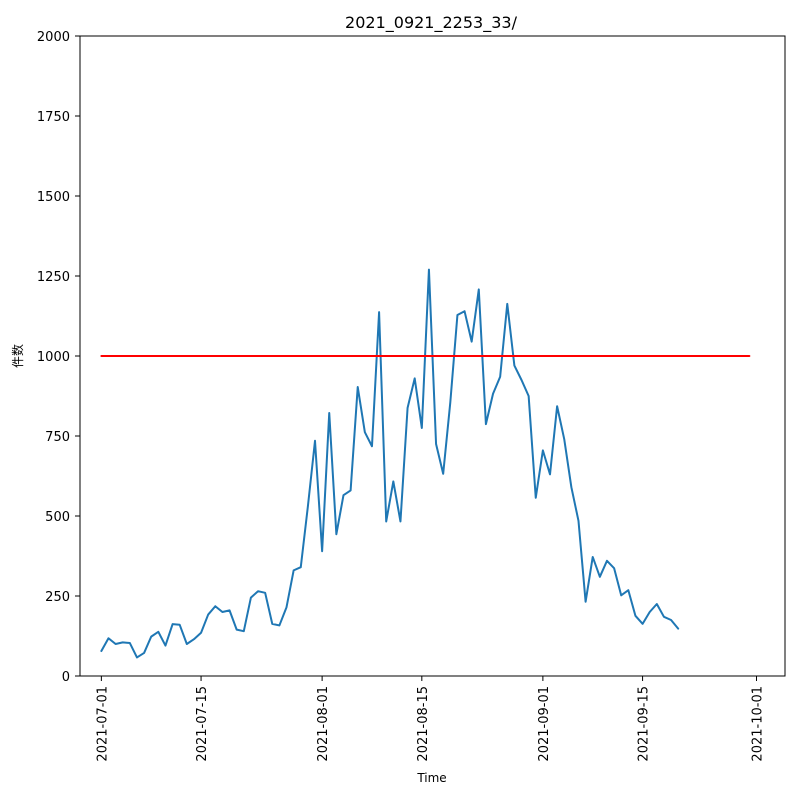 The image size is (800, 800). I want to click on x-tick-label: 2021-07-01, so click(102, 724).